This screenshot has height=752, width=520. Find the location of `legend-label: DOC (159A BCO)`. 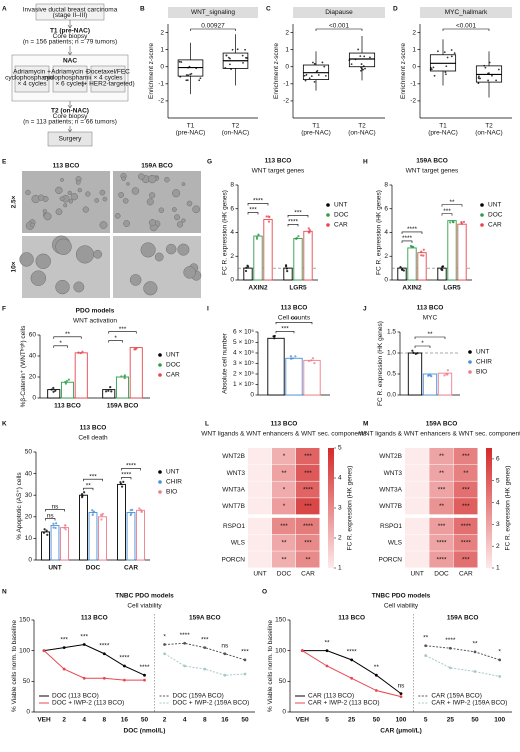

legend-label: DOC (159A BCO) is located at coordinates (198, 696).